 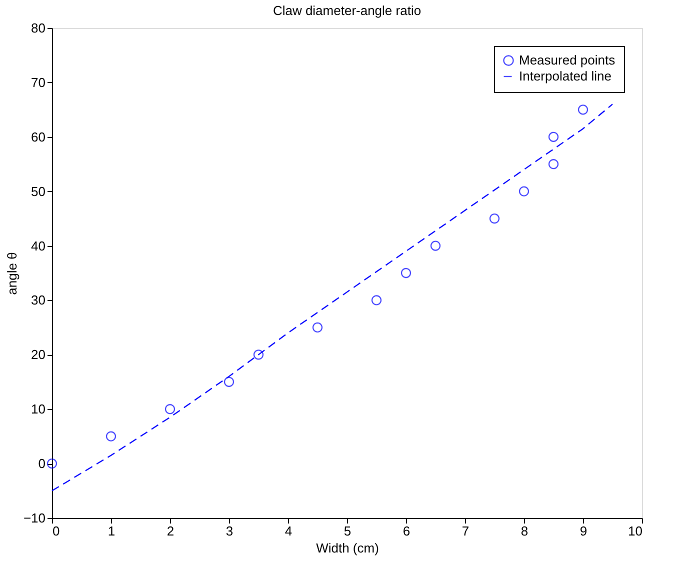 What do you see at coordinates (38, 300) in the screenshot?
I see `y-tick-label: 30` at bounding box center [38, 300].